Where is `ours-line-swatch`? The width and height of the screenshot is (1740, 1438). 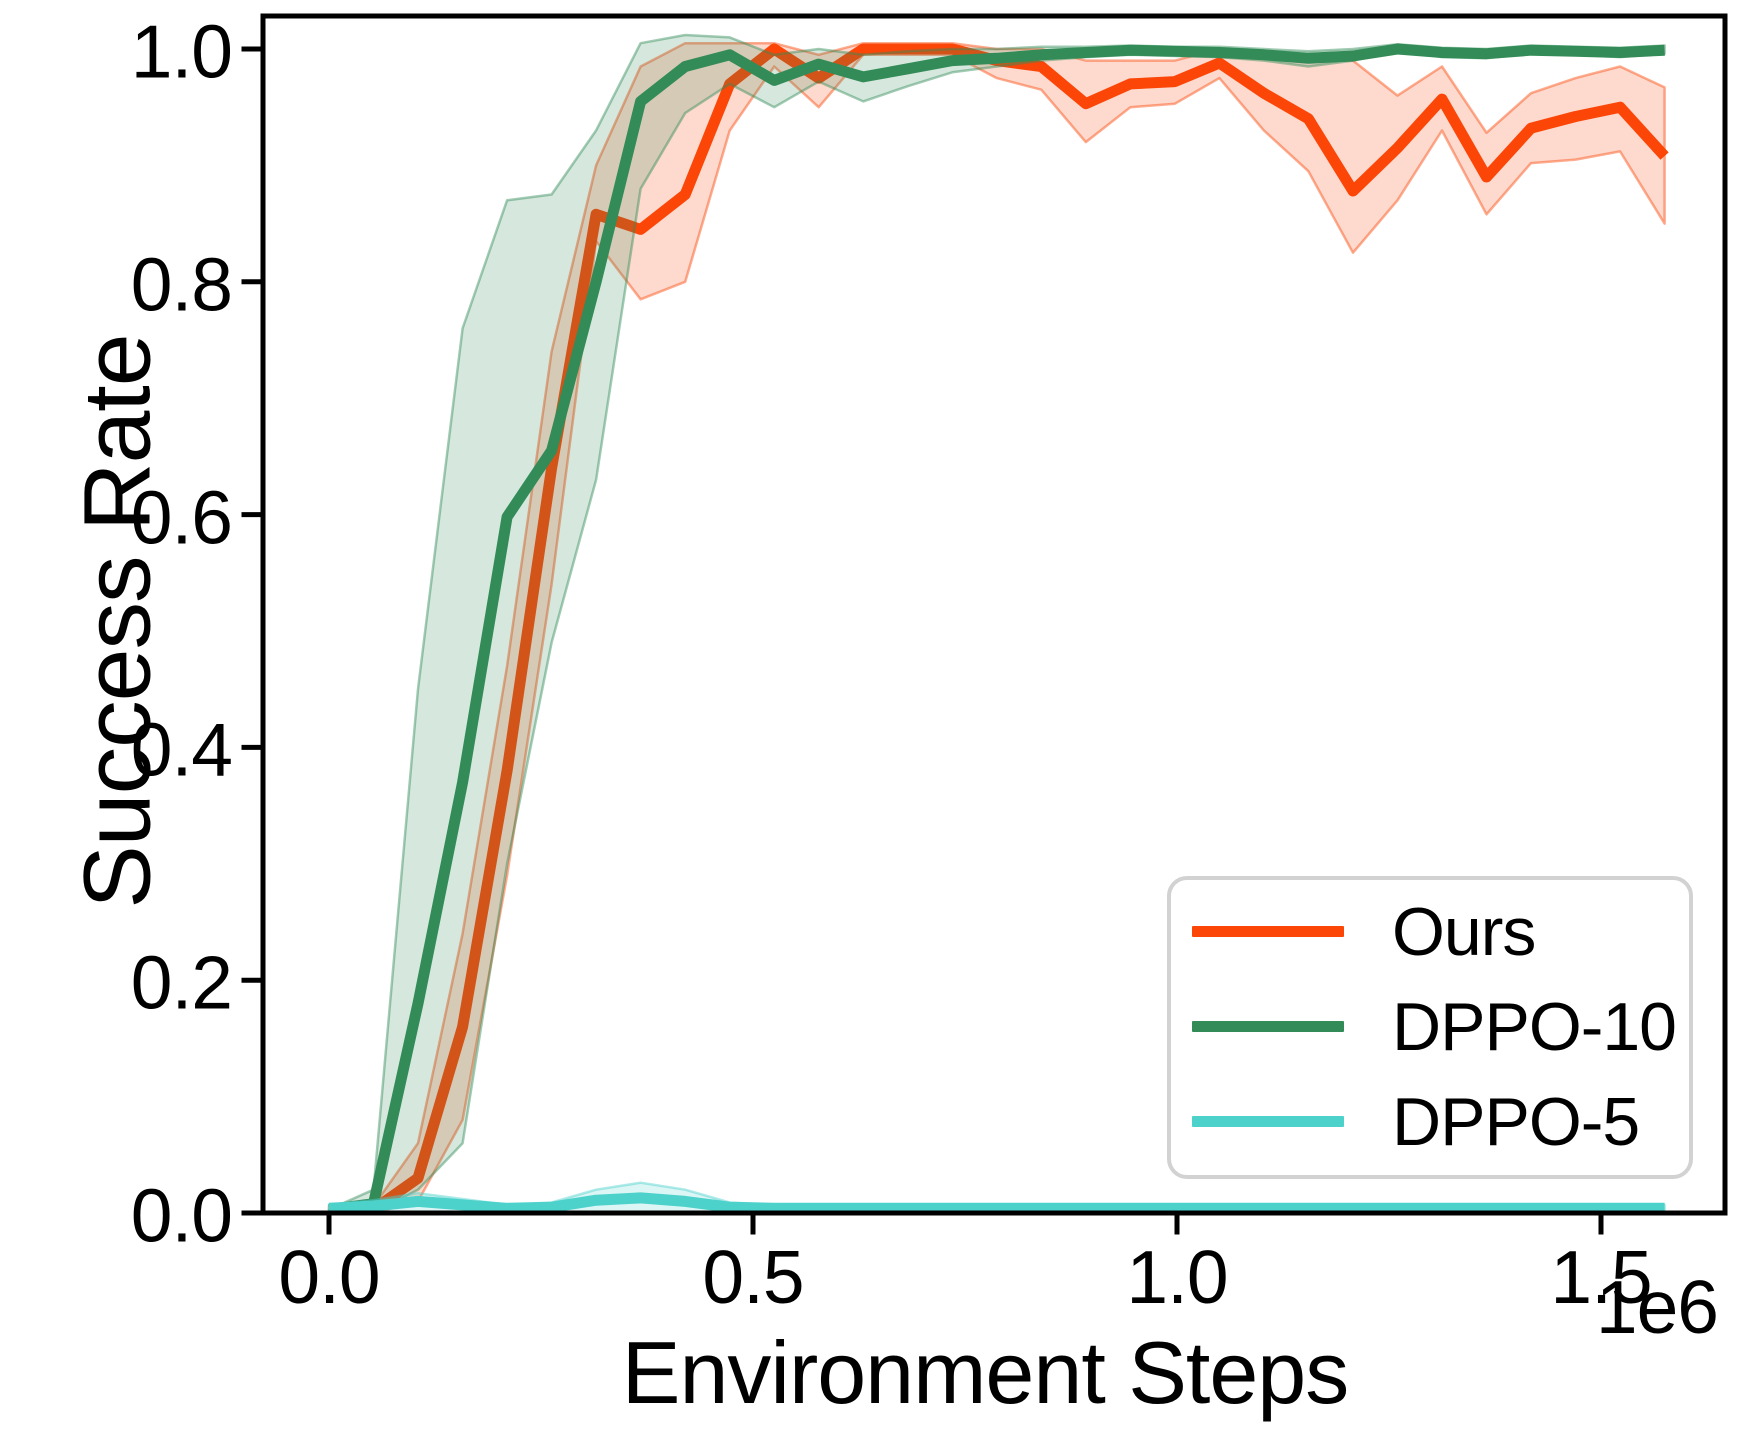 ours-line-swatch is located at coordinates (1268, 931).